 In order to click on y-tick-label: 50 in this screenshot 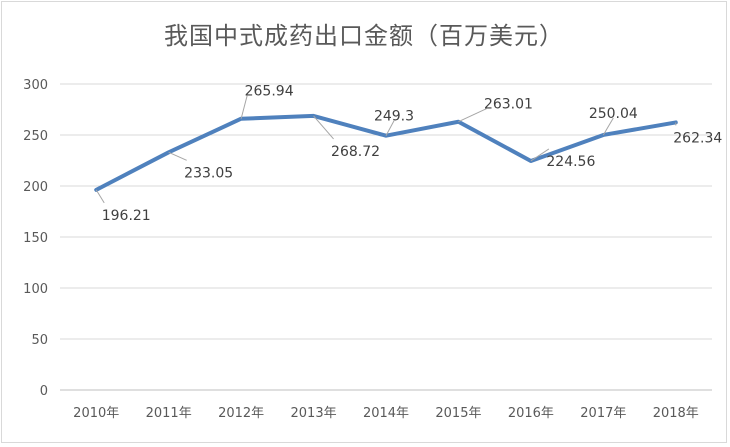, I will do `click(39, 340)`.